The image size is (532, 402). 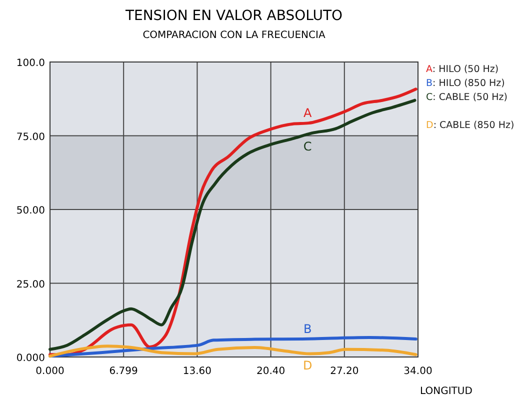 What do you see at coordinates (467, 97) in the screenshot?
I see `series-label: C: CABLE (50 Hz)` at bounding box center [467, 97].